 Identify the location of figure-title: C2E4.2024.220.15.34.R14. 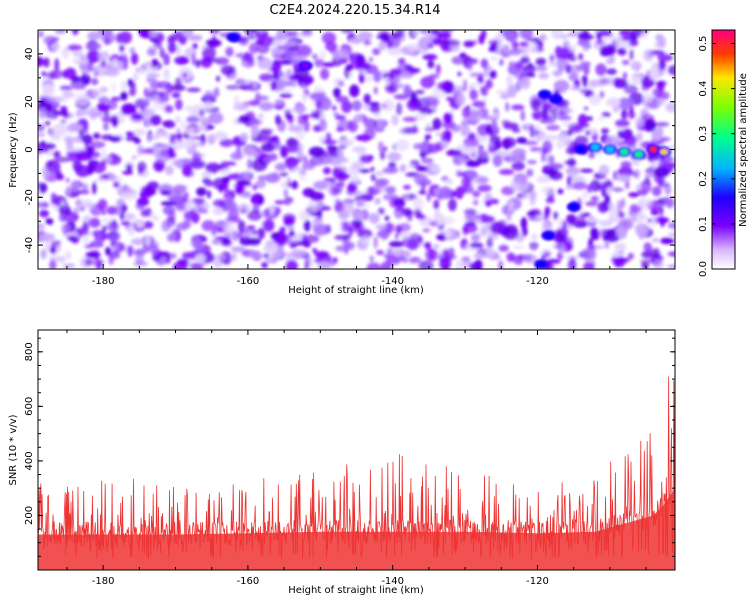
(354, 10).